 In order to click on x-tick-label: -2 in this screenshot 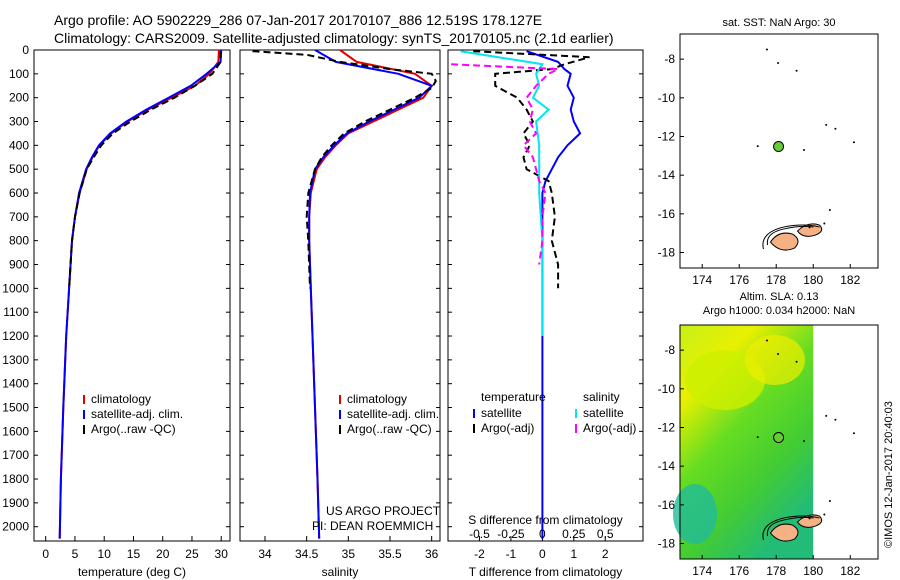, I will do `click(479, 554)`.